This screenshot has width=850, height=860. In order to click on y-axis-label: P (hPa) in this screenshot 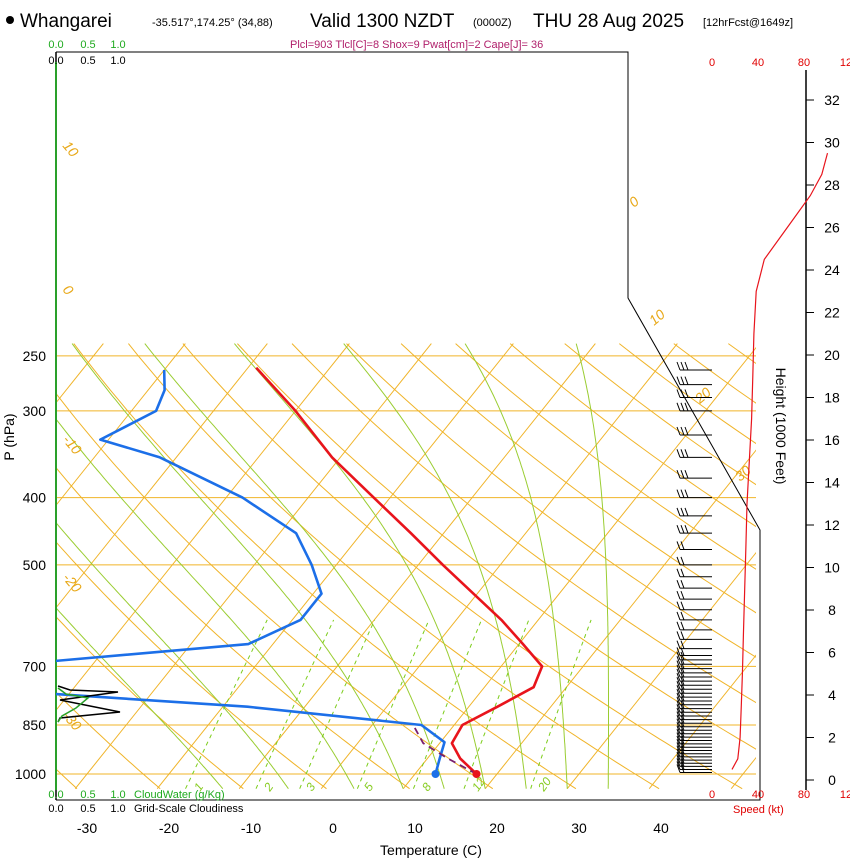, I will do `click(9, 436)`.